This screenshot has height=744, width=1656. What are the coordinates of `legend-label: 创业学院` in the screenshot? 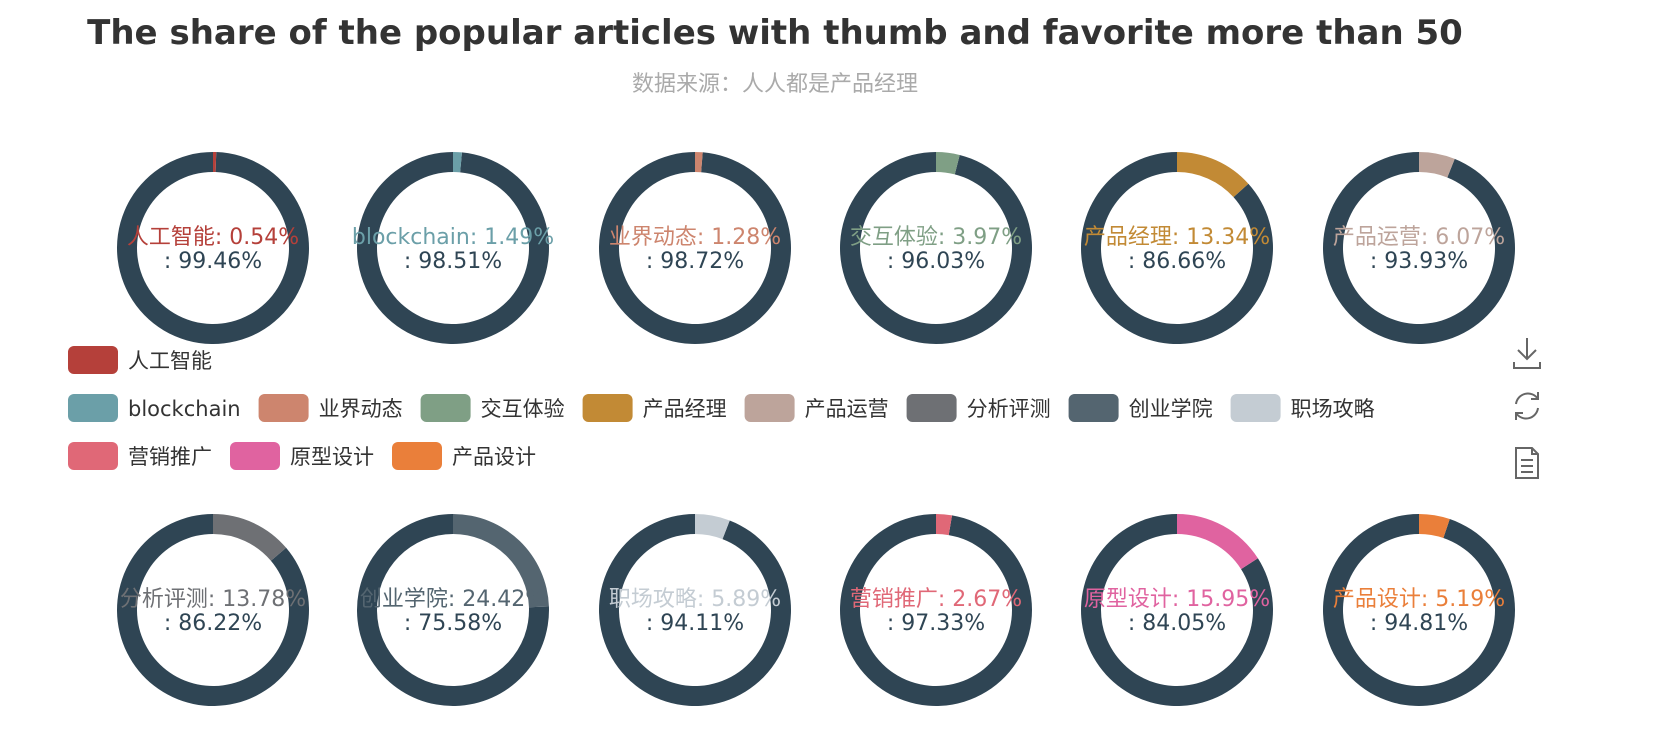 It's located at (1171, 409).